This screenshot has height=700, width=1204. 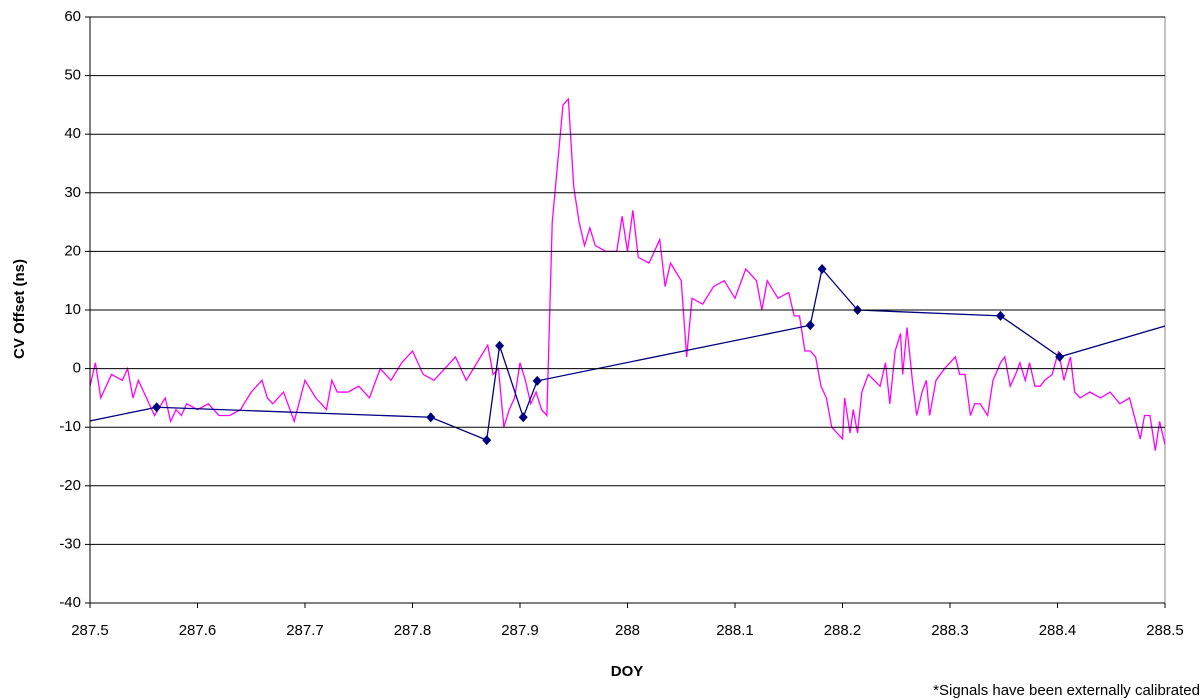 What do you see at coordinates (72, 16) in the screenshot?
I see `y-tick-label: 60` at bounding box center [72, 16].